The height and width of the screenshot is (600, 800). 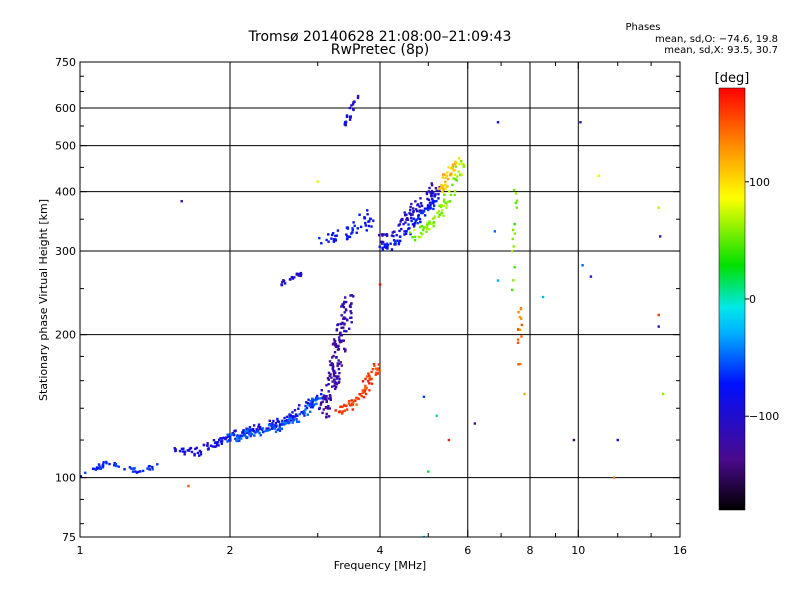 I want to click on colorbar-tick-label: 100, so click(x=759, y=182).